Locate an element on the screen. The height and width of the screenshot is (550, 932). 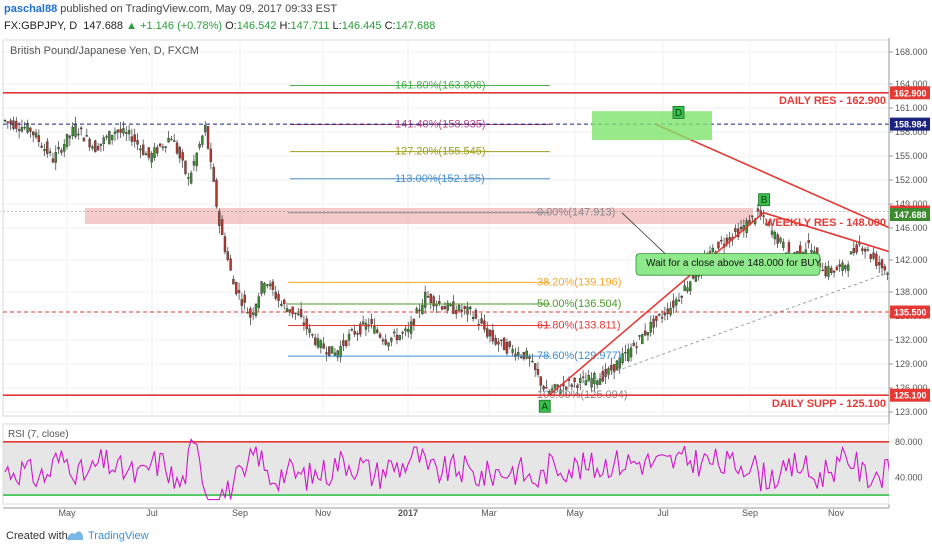
time-axis: May Jul Sep Nov 2017 Mar May Jul Sep Nov is located at coordinates (446, 512).